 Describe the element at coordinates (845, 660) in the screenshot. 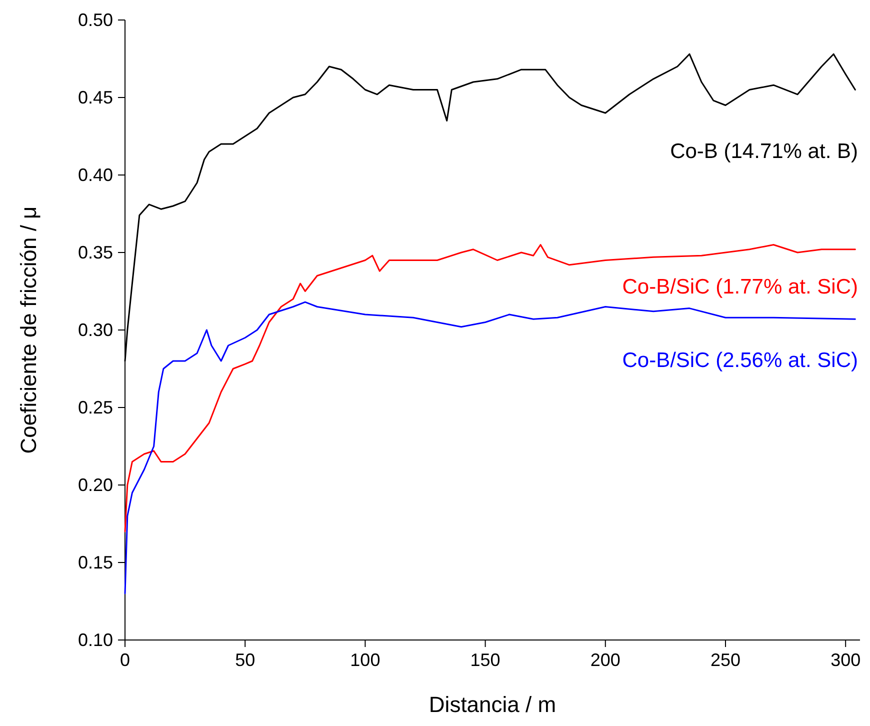

I see `x-tick-label: 300` at that location.